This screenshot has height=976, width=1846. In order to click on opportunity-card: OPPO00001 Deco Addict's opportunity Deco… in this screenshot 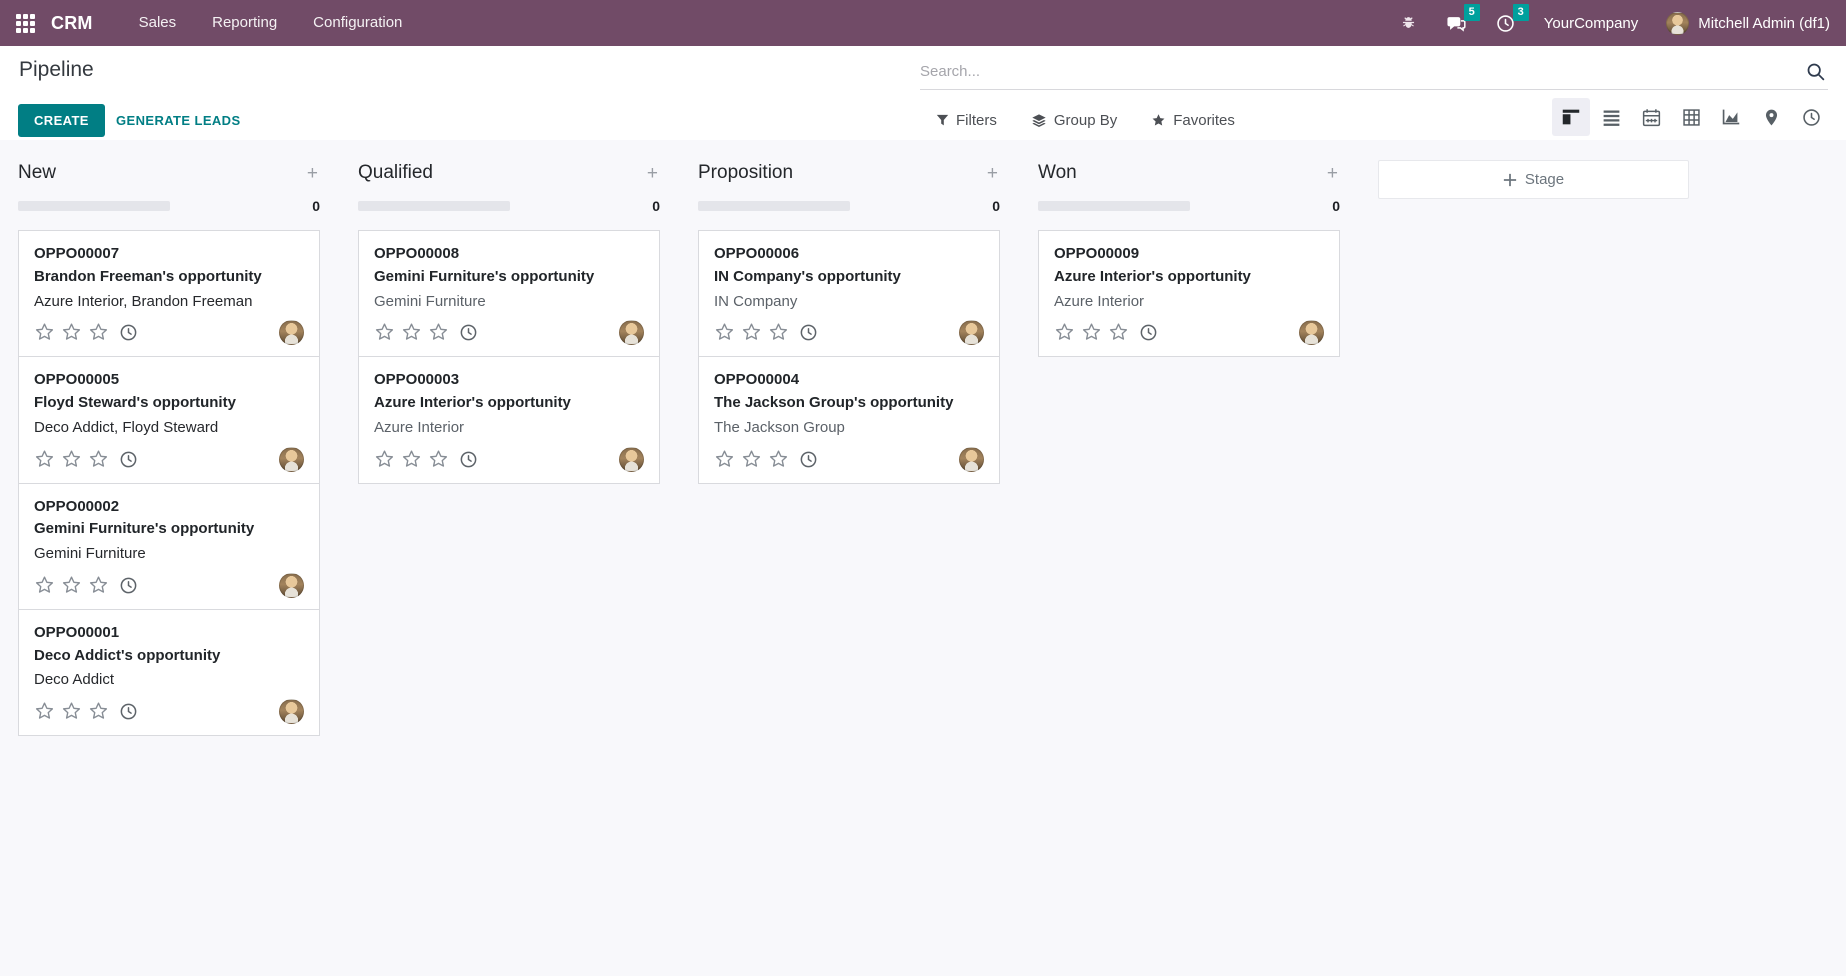, I will do `click(169, 672)`.